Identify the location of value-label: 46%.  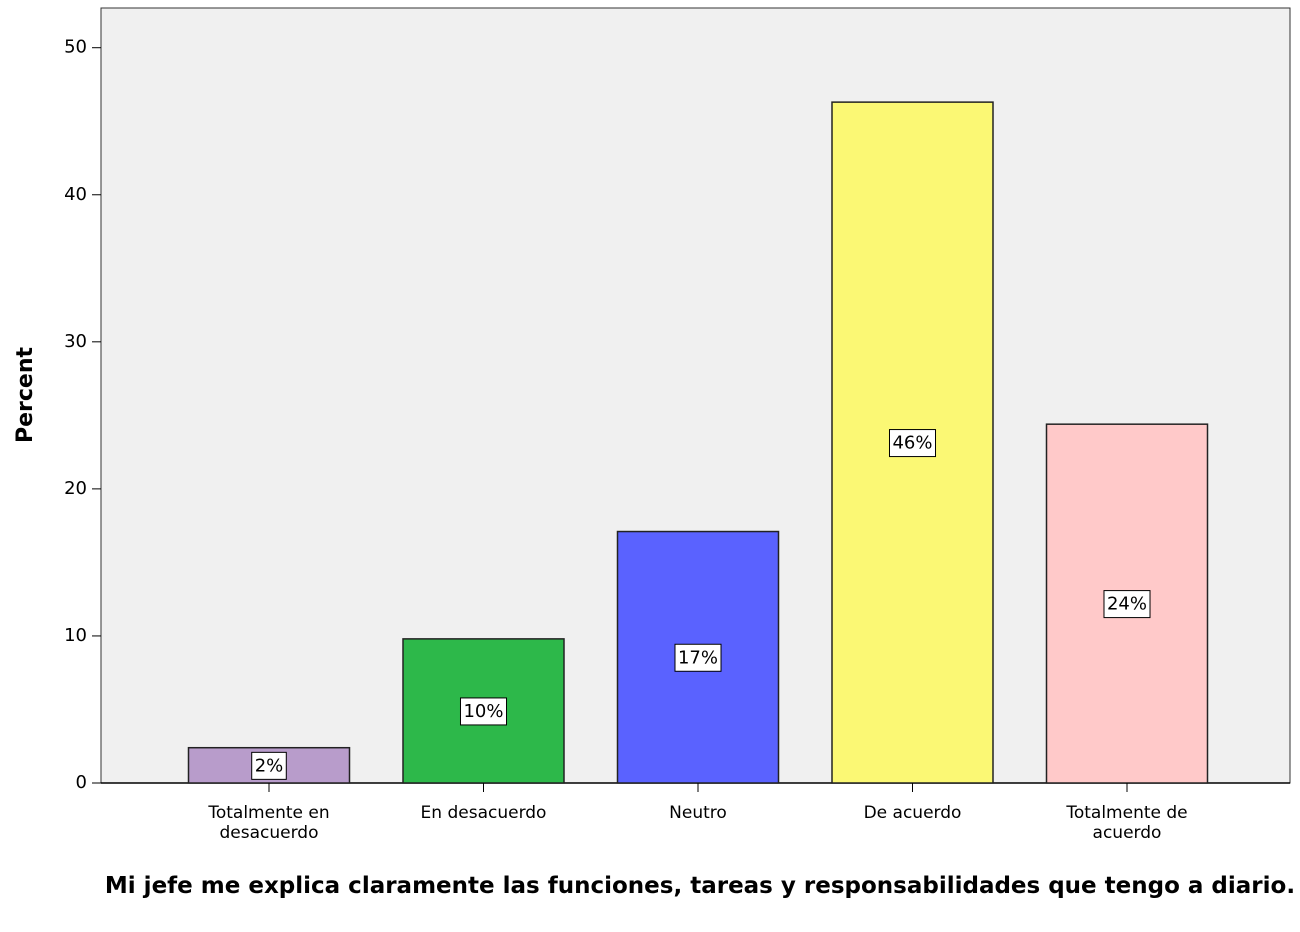
(912, 443).